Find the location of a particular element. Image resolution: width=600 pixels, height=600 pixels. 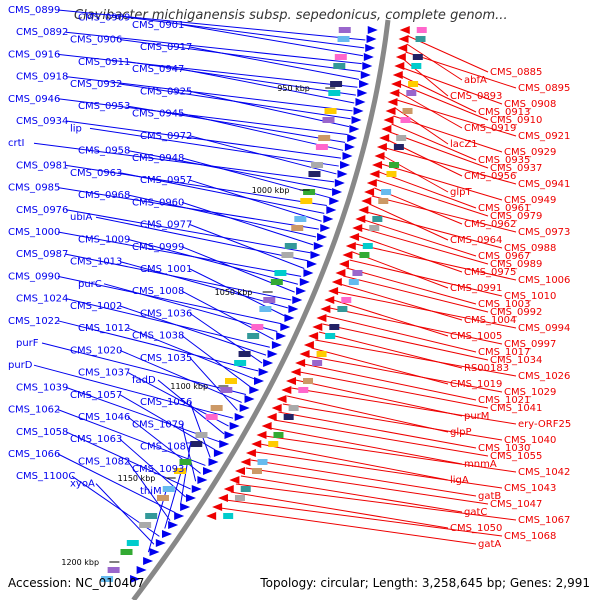

right-gene-label: CMS_1050 is located at coordinates (476, 528).